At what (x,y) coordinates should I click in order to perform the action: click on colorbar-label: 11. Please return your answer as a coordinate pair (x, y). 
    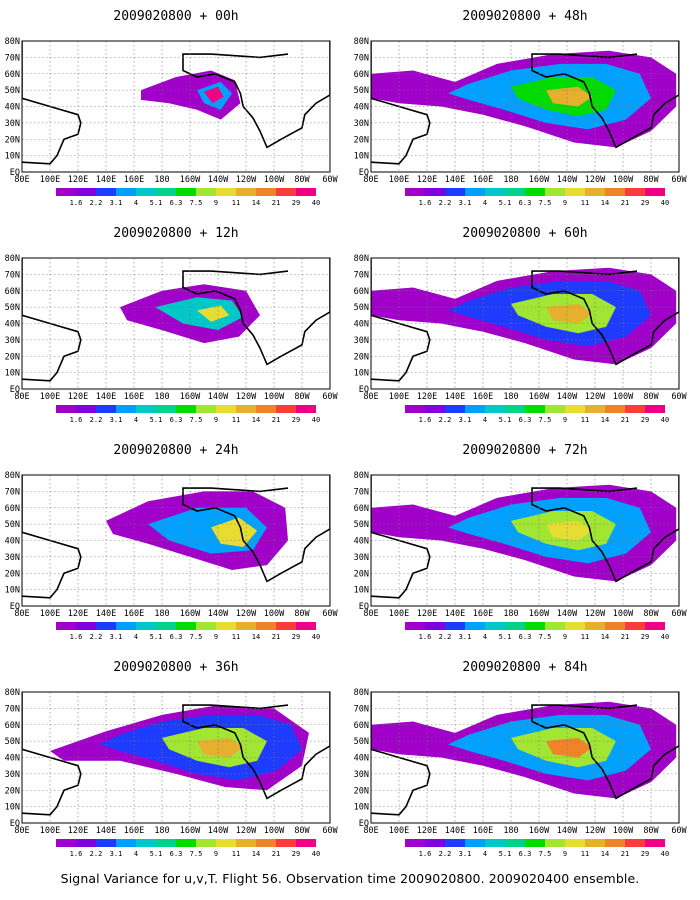
    Looking at the image, I should click on (236, 637).